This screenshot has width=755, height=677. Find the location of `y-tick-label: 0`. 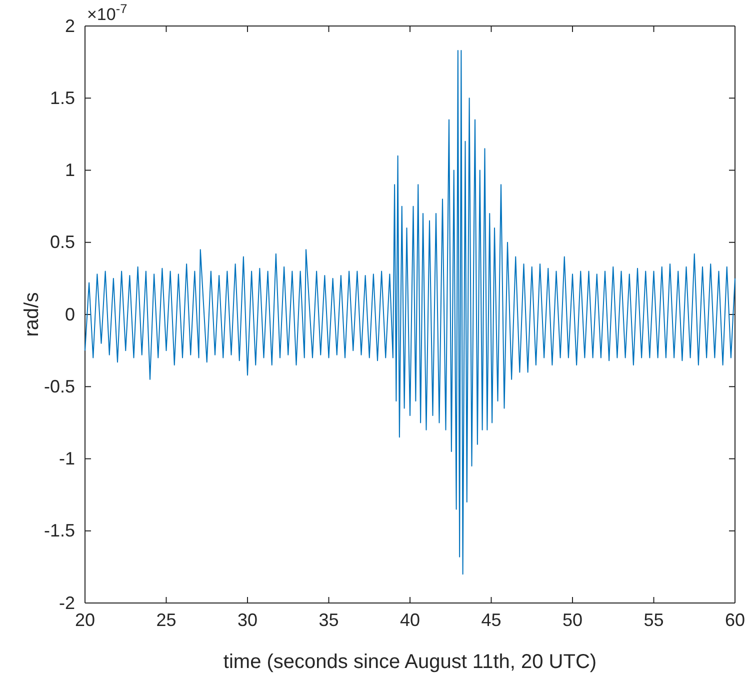

y-tick-label: 0 is located at coordinates (69, 314).